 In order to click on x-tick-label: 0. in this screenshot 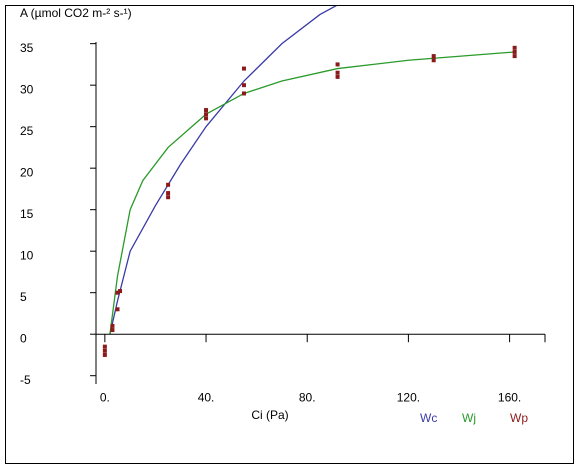, I will do `click(105, 397)`.